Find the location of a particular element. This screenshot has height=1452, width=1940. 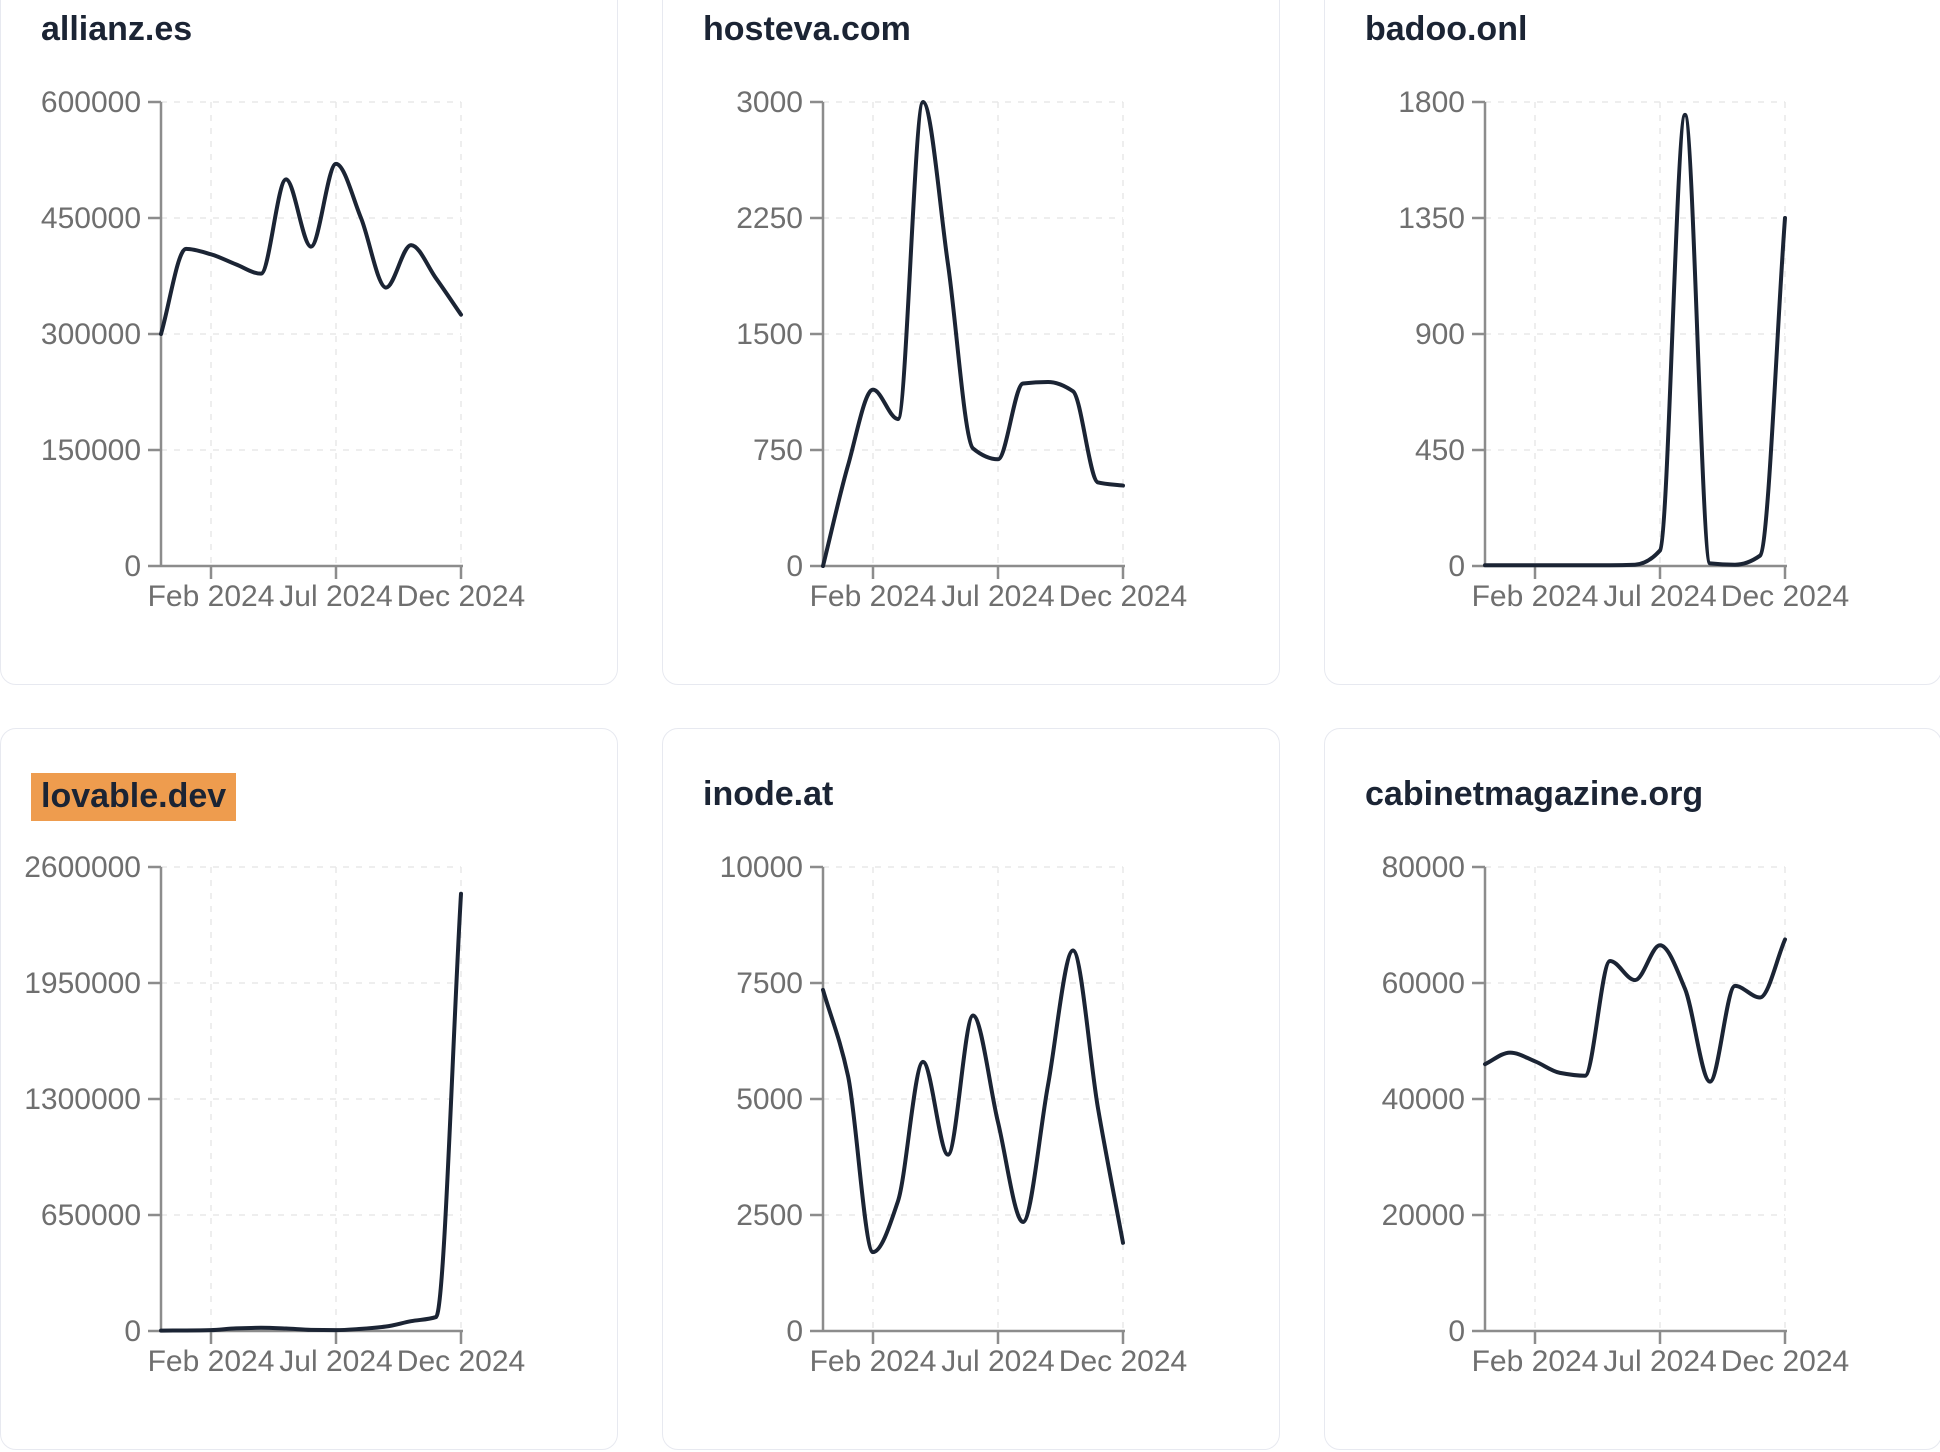

y-tick-label: 300000 is located at coordinates (91, 334).